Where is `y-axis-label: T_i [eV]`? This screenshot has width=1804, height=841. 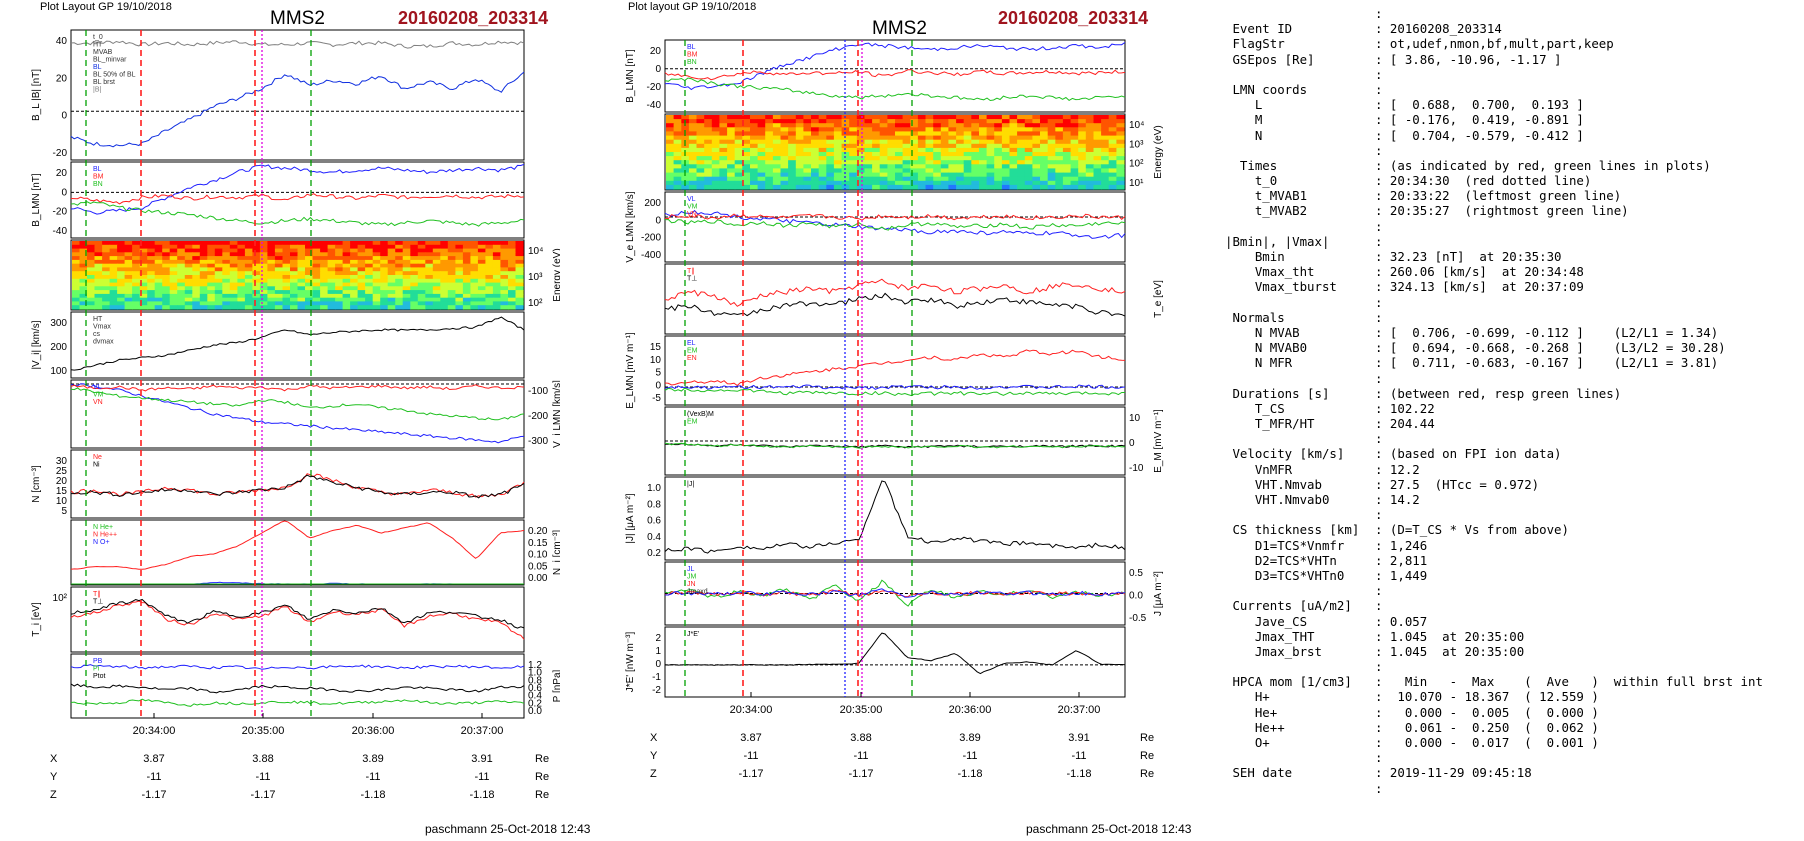
y-axis-label: T_i [eV] is located at coordinates (36, 619).